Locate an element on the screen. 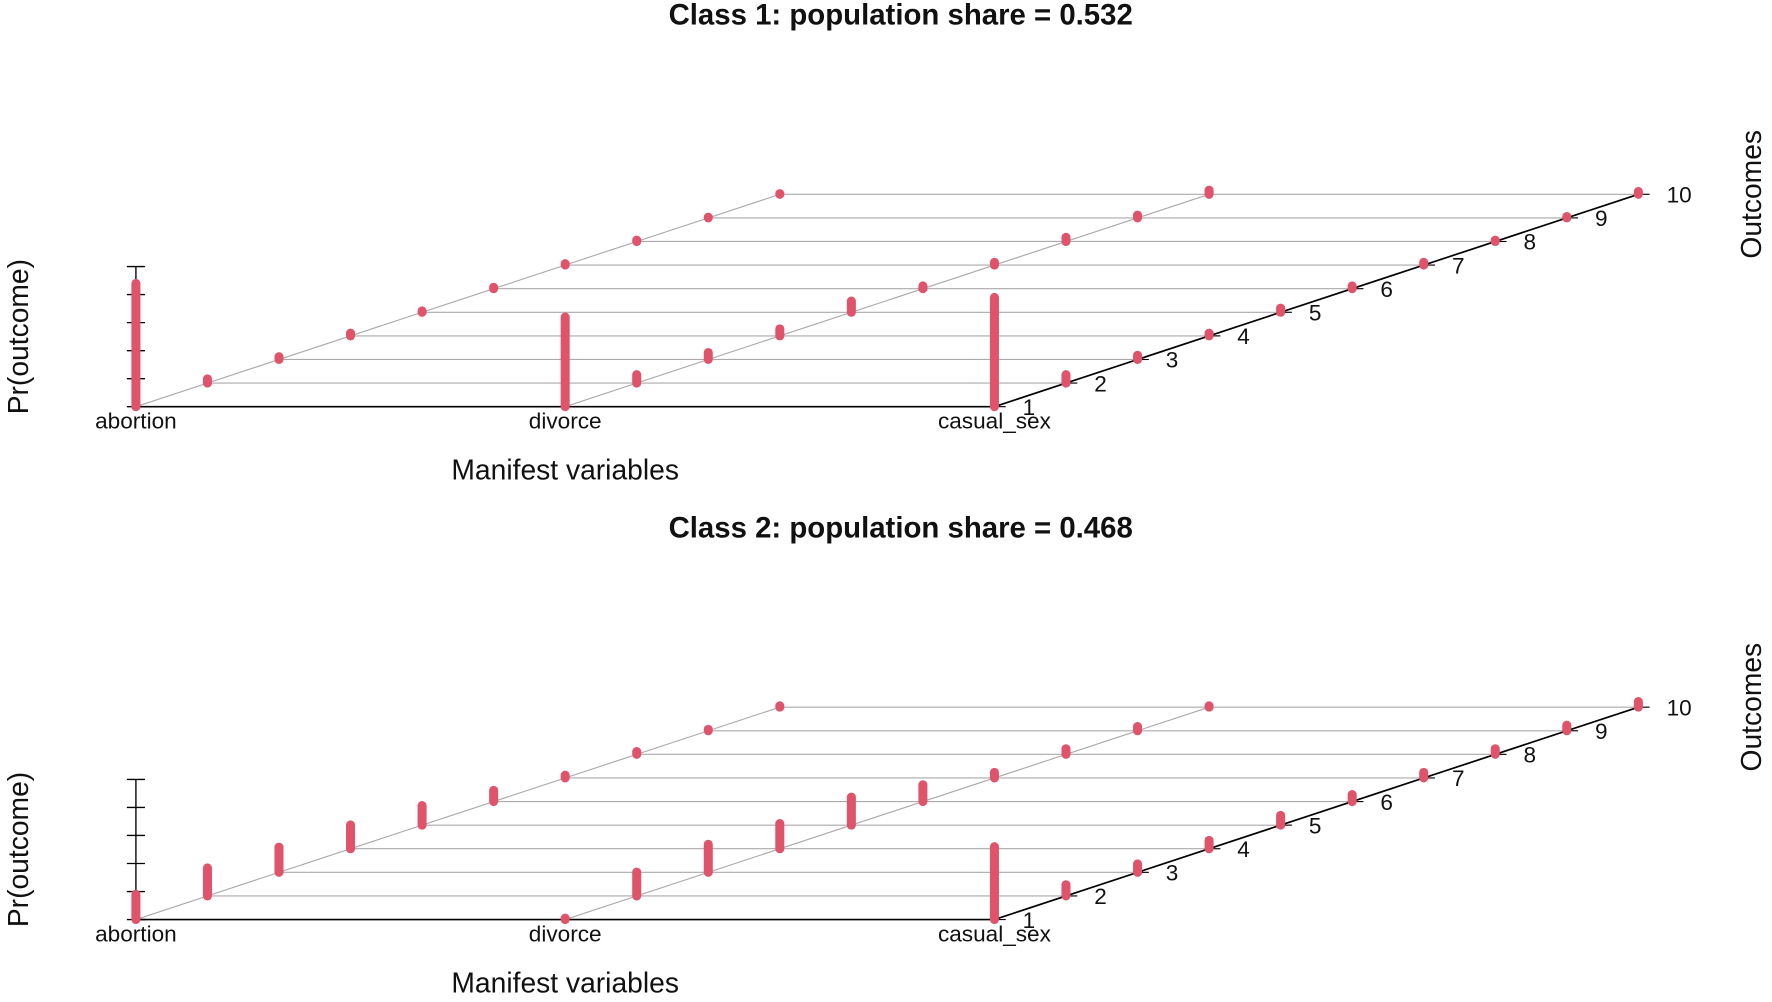  chart-title: Class 2: population share = 0.468 is located at coordinates (901, 528).